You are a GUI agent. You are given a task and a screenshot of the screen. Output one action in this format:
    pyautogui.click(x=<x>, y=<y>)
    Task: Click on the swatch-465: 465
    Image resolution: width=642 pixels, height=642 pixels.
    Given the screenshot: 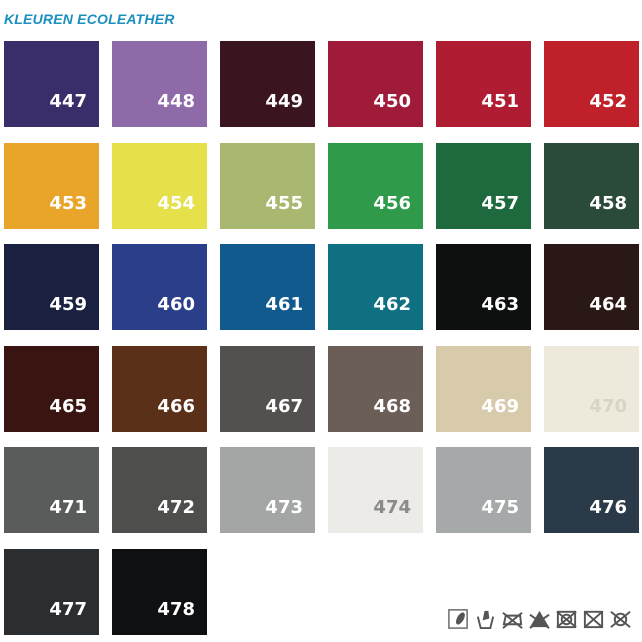 What is the action you would take?
    pyautogui.click(x=51, y=388)
    